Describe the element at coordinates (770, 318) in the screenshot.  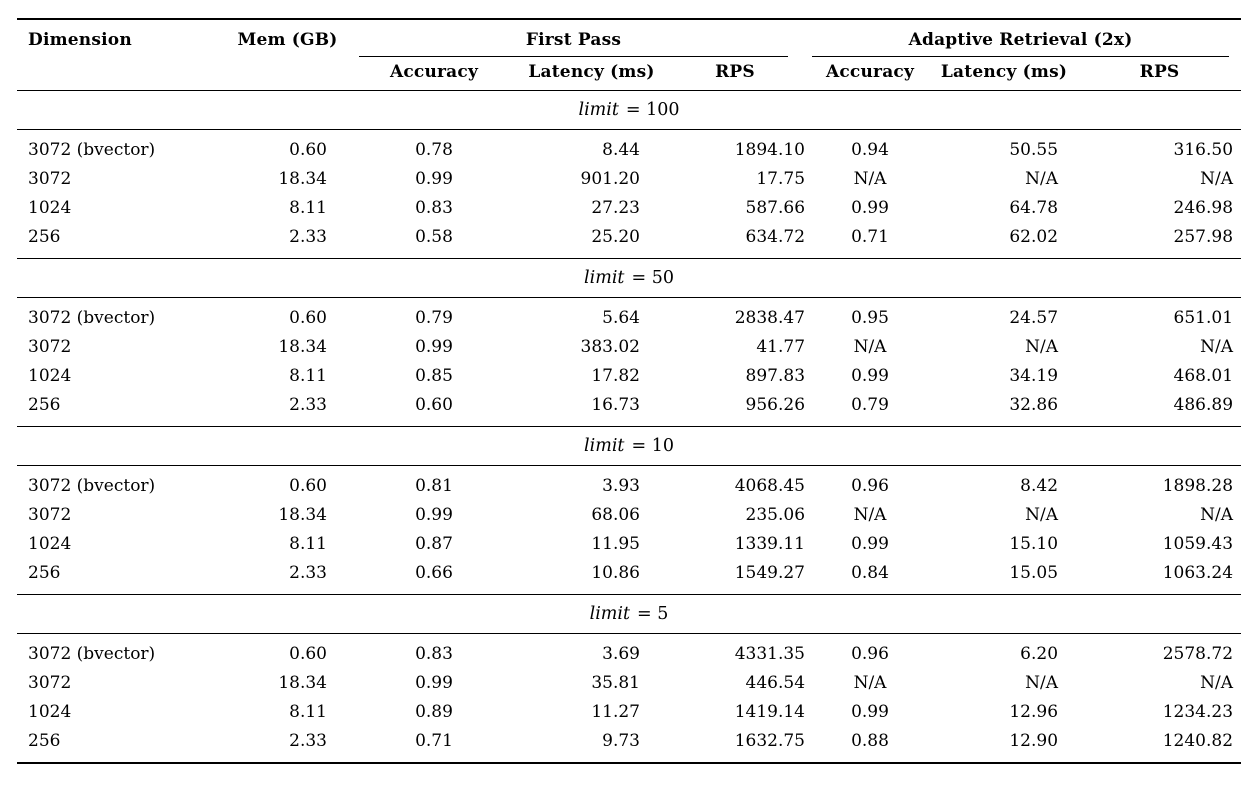
I see `cell-fp-rps: 2838.47` at that location.